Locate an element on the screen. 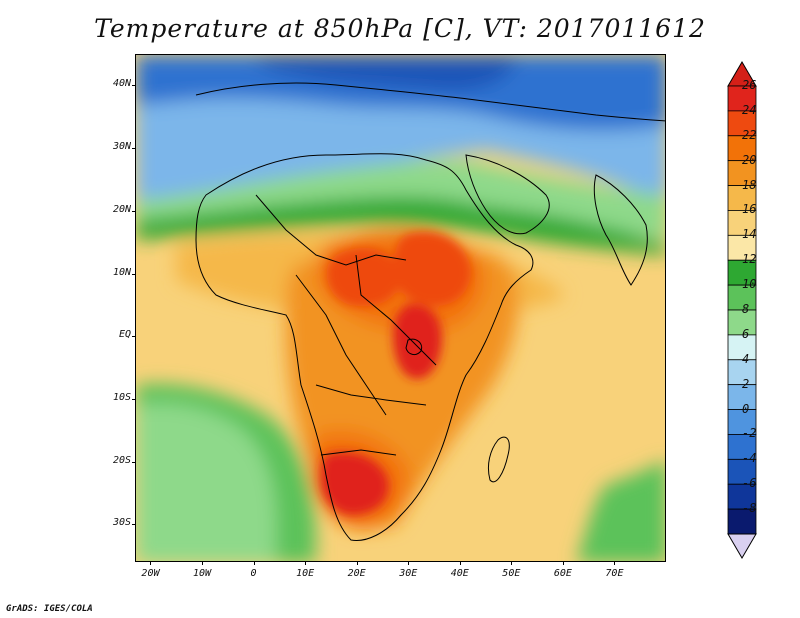 The height and width of the screenshot is (618, 800). colder-band-north is located at coordinates (400, 93).